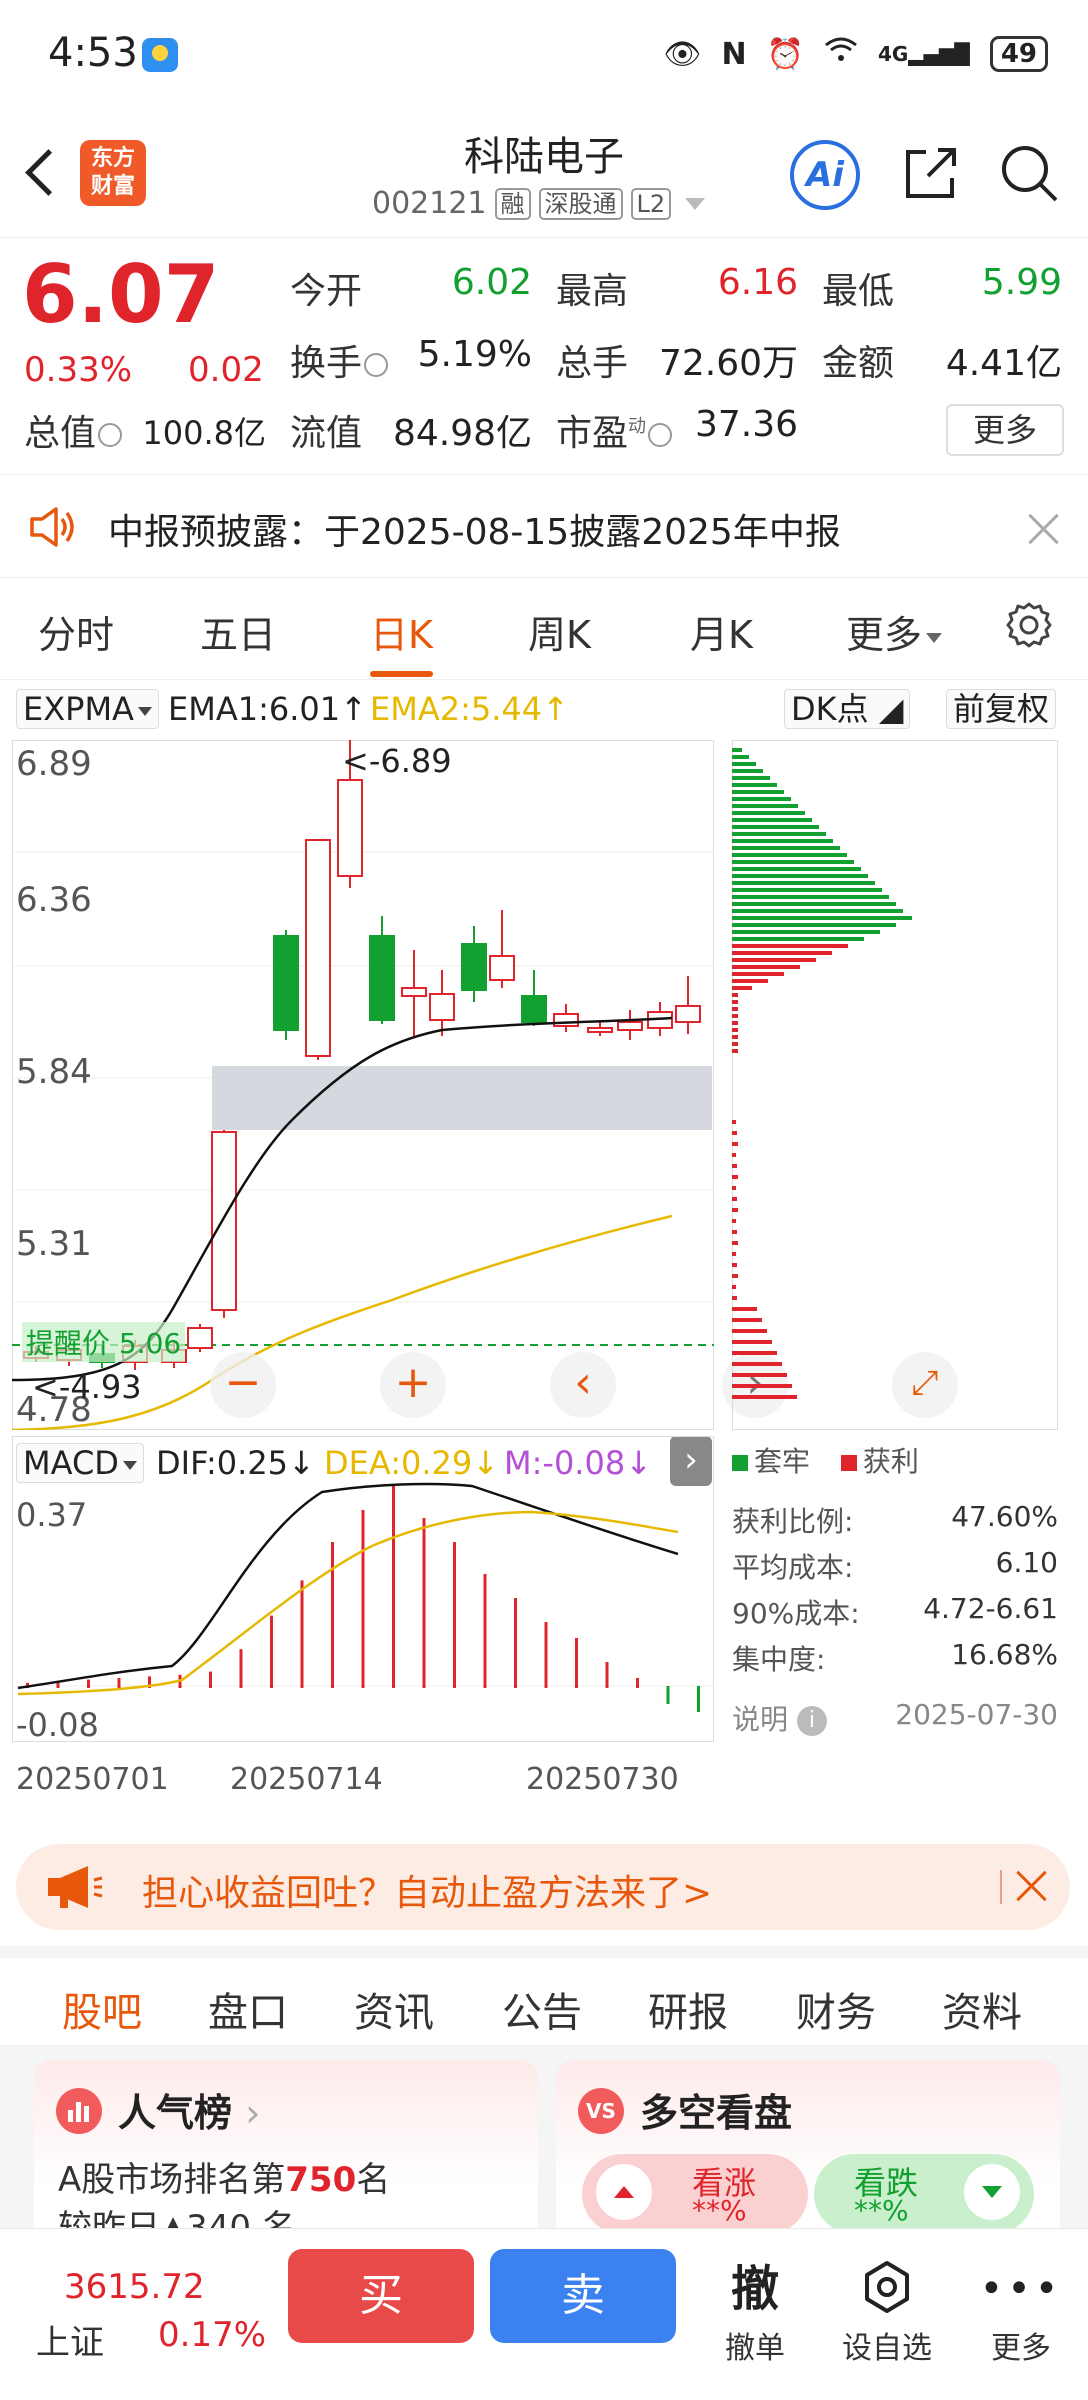  What do you see at coordinates (583, 2296) in the screenshot?
I see `sell-button: 卖` at bounding box center [583, 2296].